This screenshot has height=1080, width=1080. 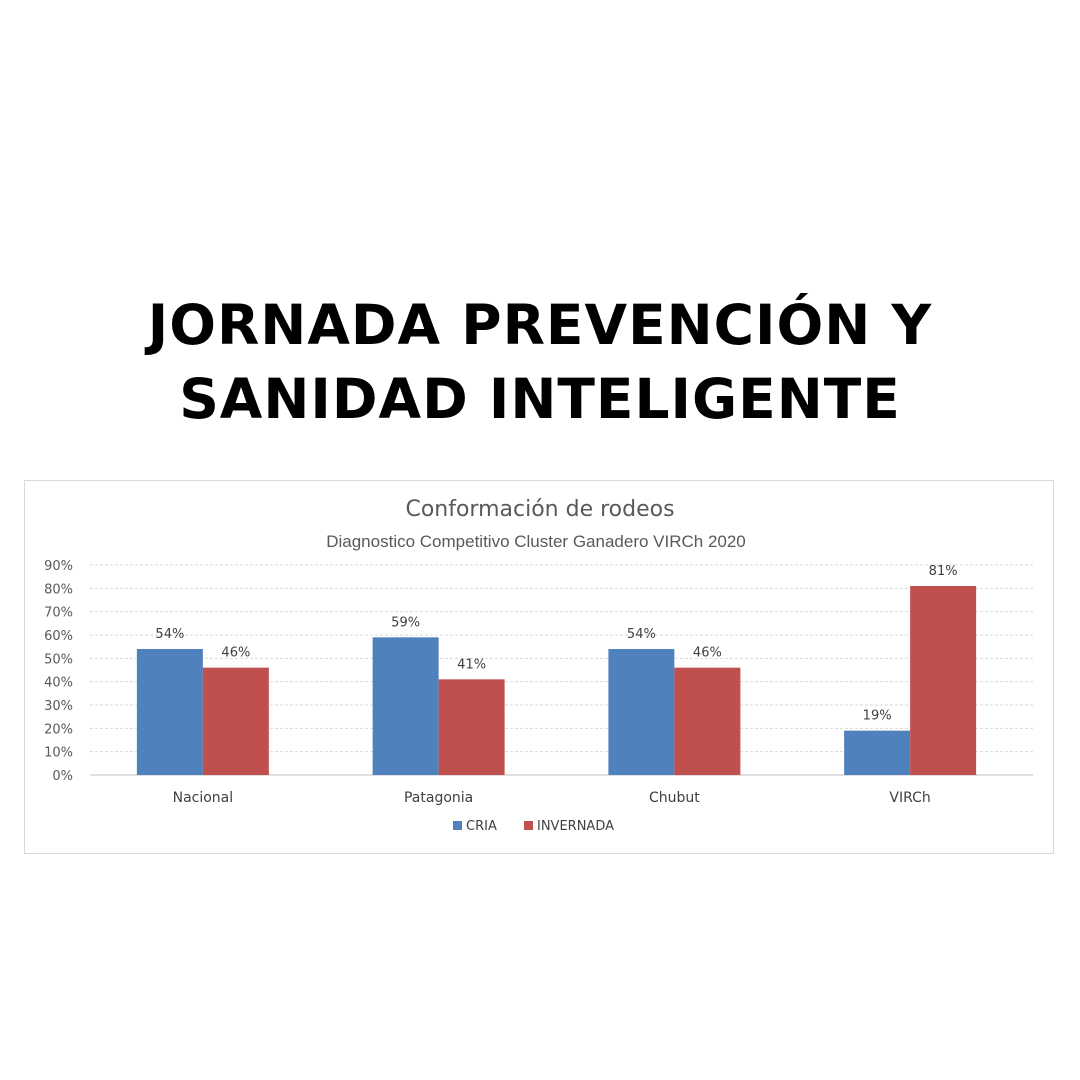 What do you see at coordinates (556, 644) in the screenshot?
I see `data-labels: 54% 46% 59% 41% 54% 46% 19% 81%` at bounding box center [556, 644].